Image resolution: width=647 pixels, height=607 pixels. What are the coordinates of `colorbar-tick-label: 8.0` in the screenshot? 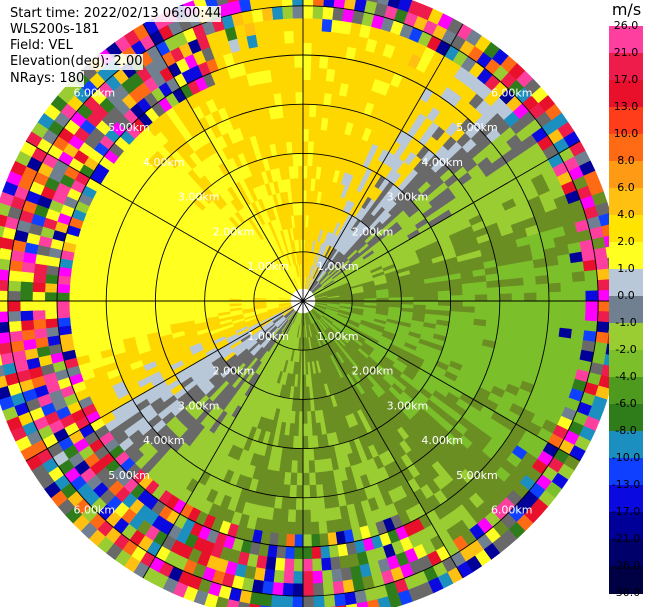 It's located at (626, 160).